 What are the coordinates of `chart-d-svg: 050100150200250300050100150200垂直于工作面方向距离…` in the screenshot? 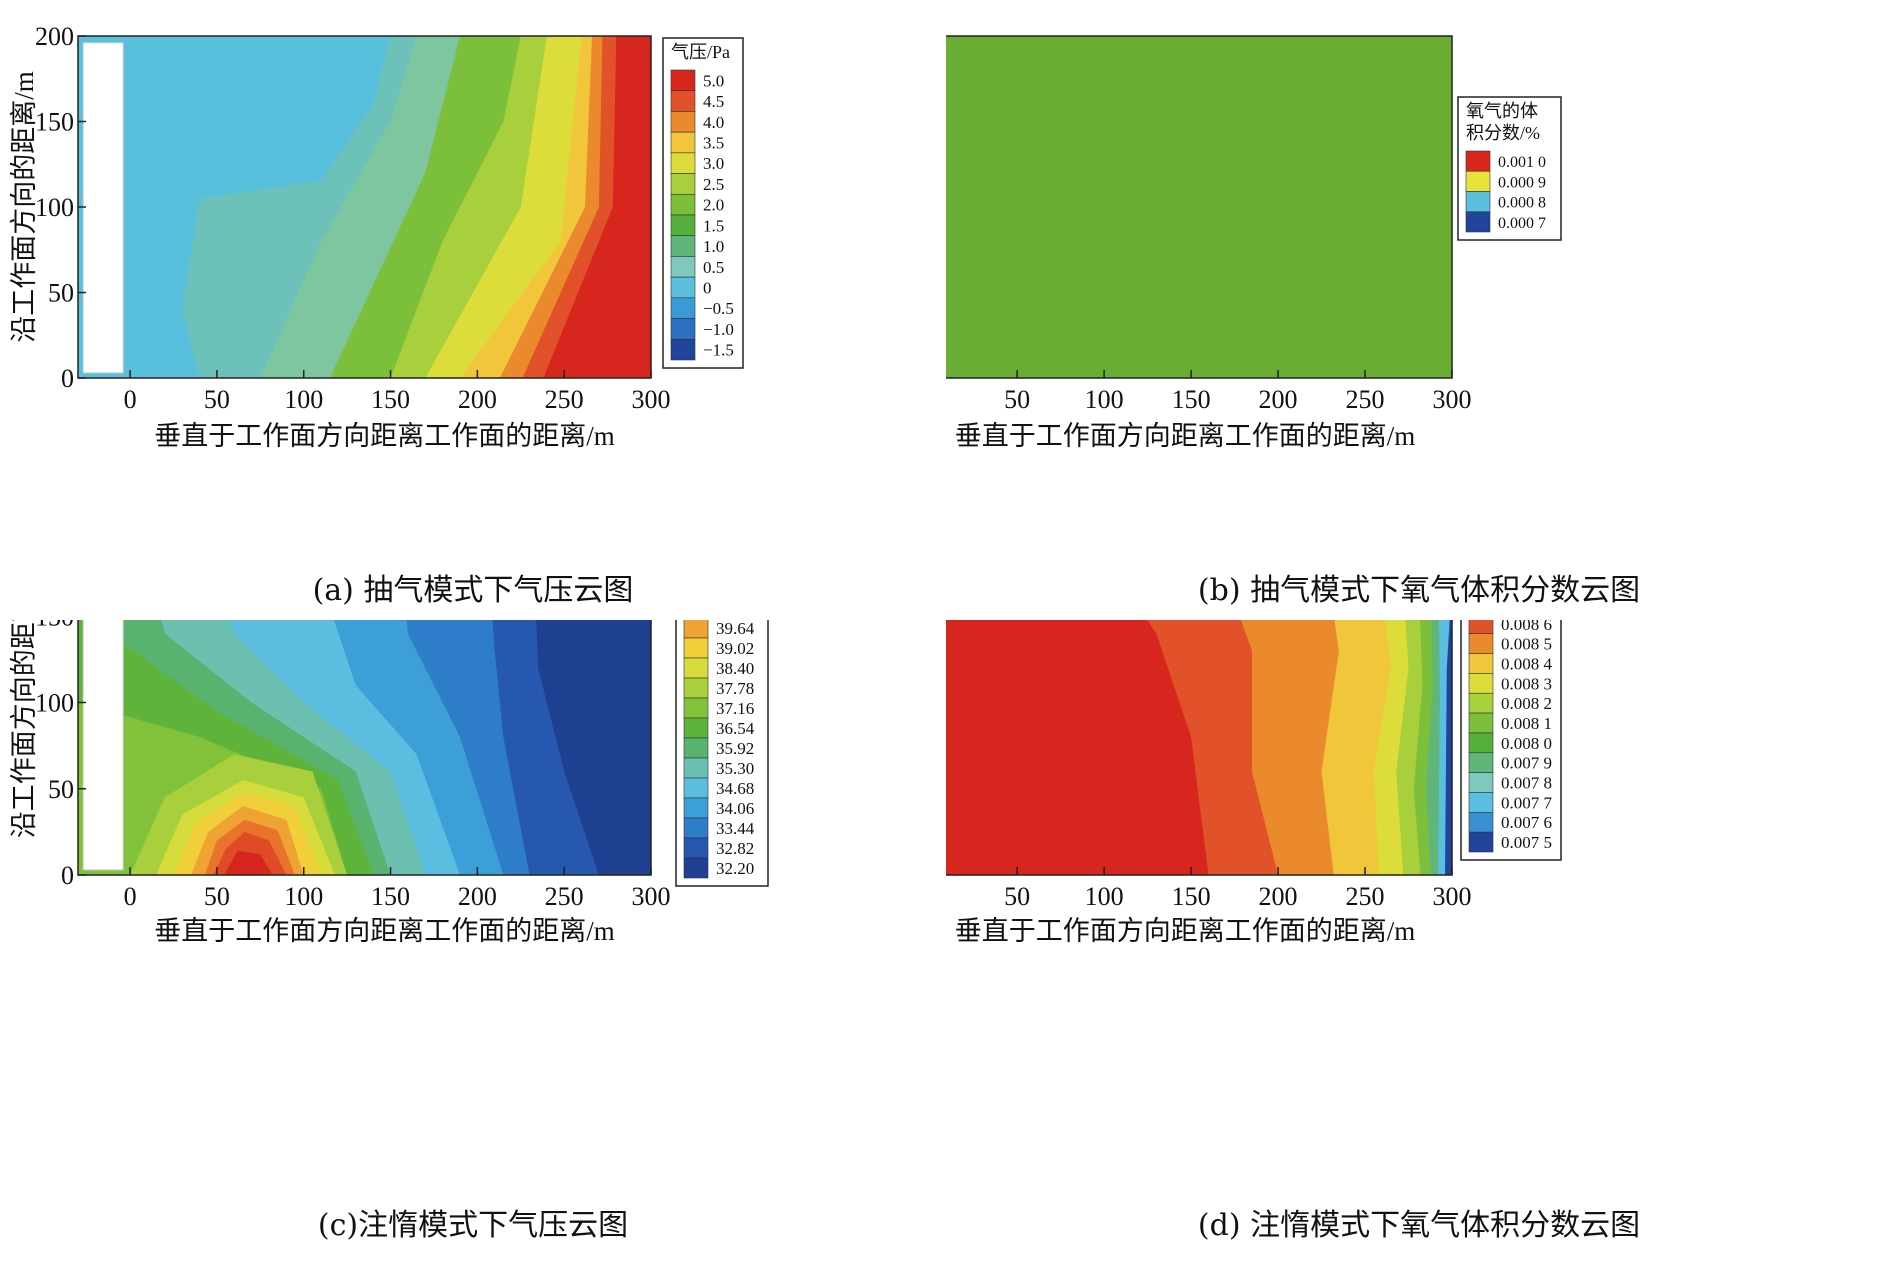 It's located at (1254, 783).